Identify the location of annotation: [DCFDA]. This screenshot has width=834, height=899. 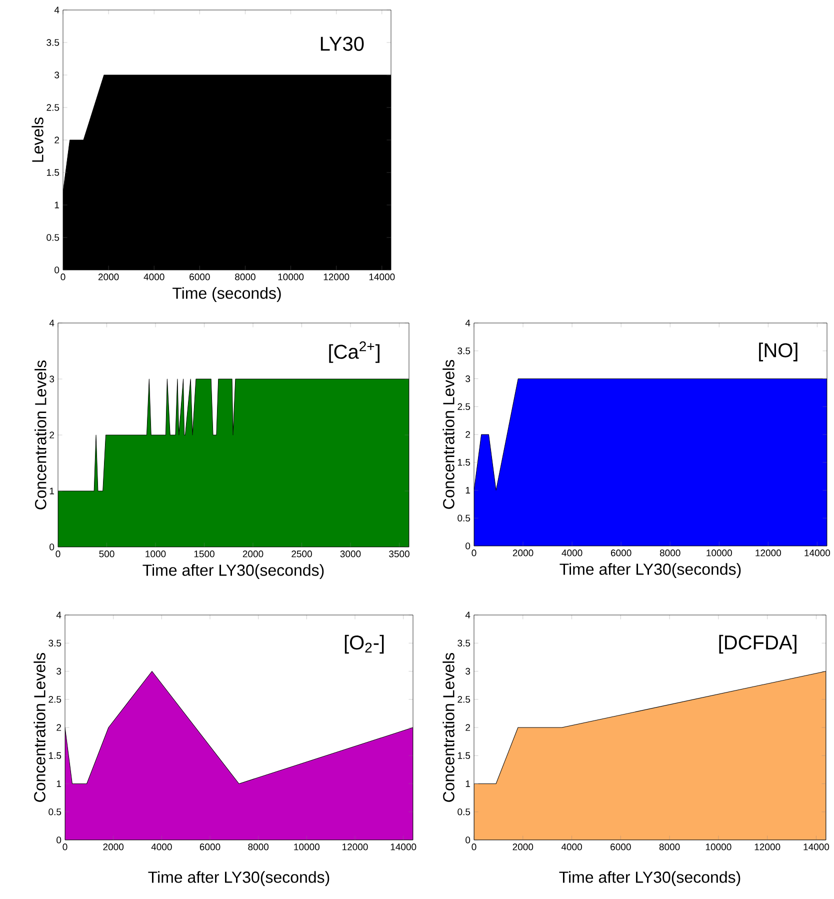
(757, 644).